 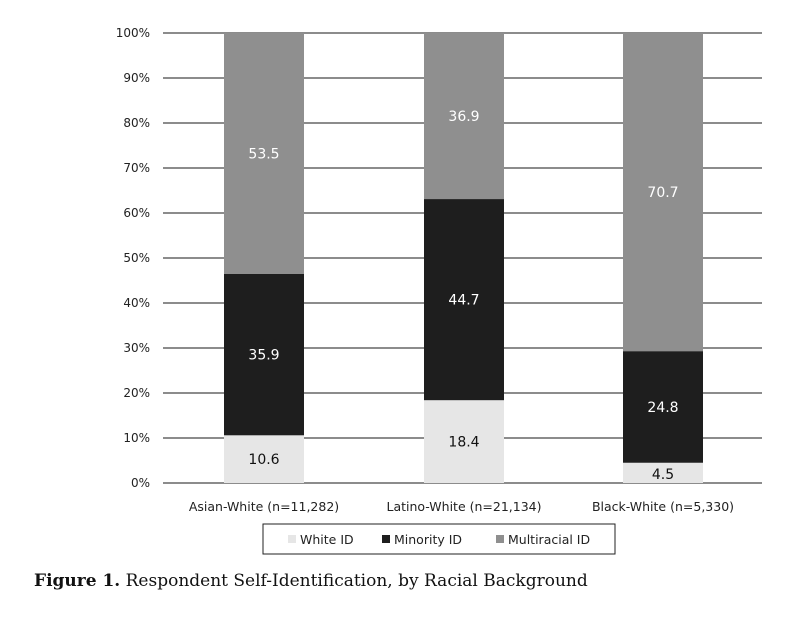 I want to click on caption-label: Figure 1., so click(x=77, y=581).